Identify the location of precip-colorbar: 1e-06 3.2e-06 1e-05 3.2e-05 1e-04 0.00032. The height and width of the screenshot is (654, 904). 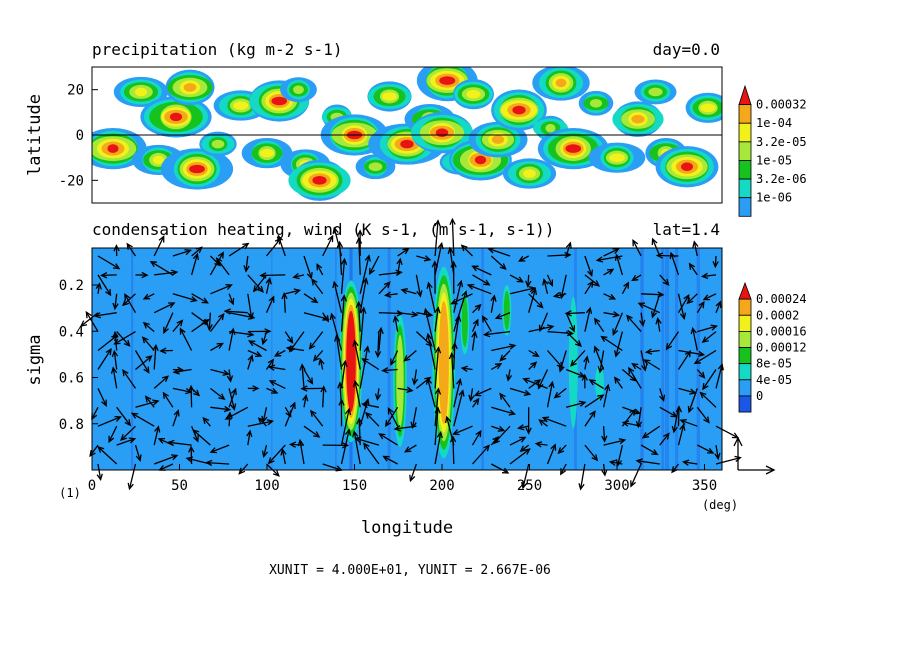
(772, 150).